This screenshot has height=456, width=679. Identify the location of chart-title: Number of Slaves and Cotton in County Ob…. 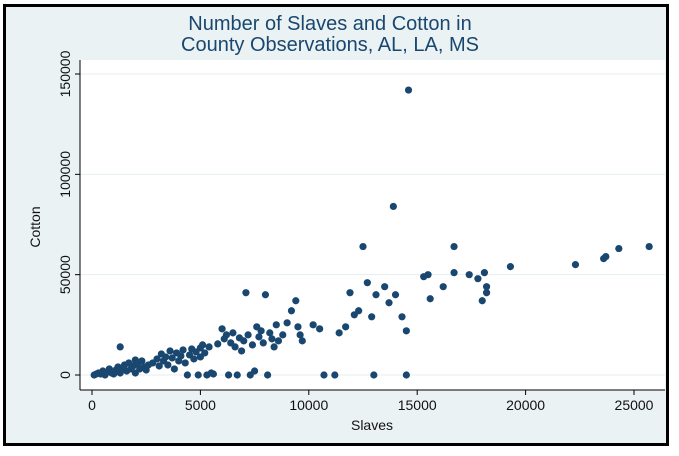
(330, 35).